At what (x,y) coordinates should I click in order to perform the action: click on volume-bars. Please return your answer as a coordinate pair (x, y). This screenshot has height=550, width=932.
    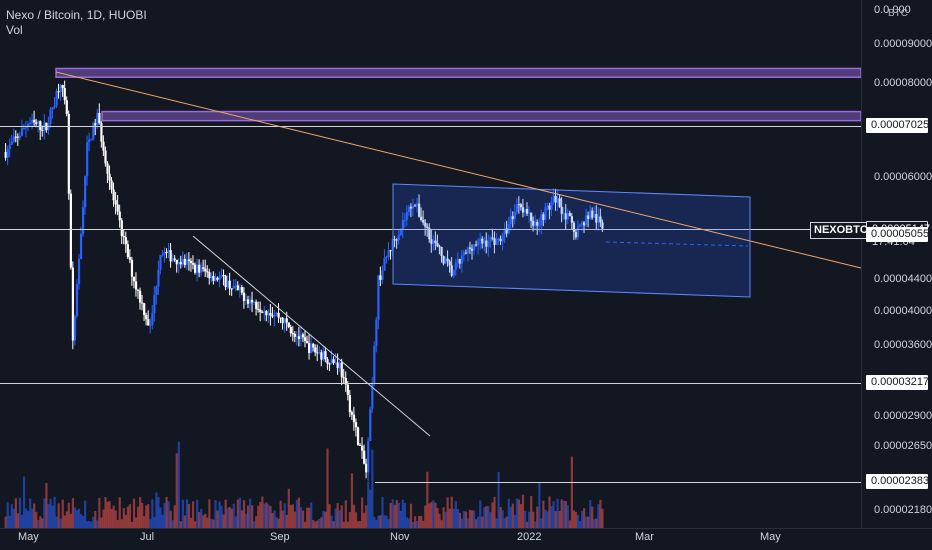
    Looking at the image, I should click on (304, 484).